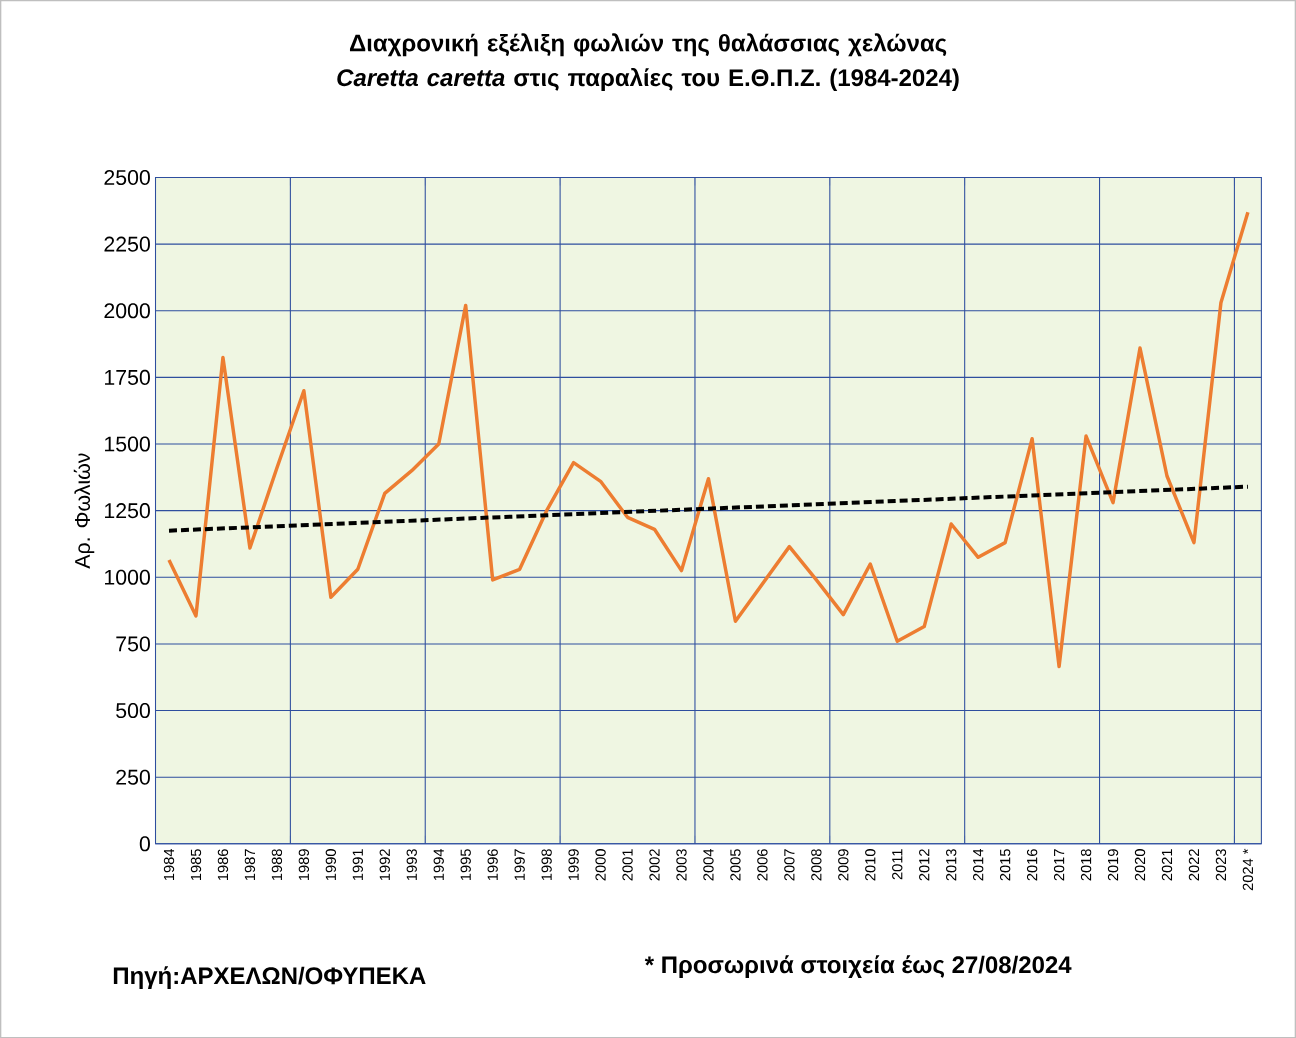 The height and width of the screenshot is (1038, 1296). Describe the element at coordinates (870, 864) in the screenshot. I see `x-tick-label: 2010` at that location.